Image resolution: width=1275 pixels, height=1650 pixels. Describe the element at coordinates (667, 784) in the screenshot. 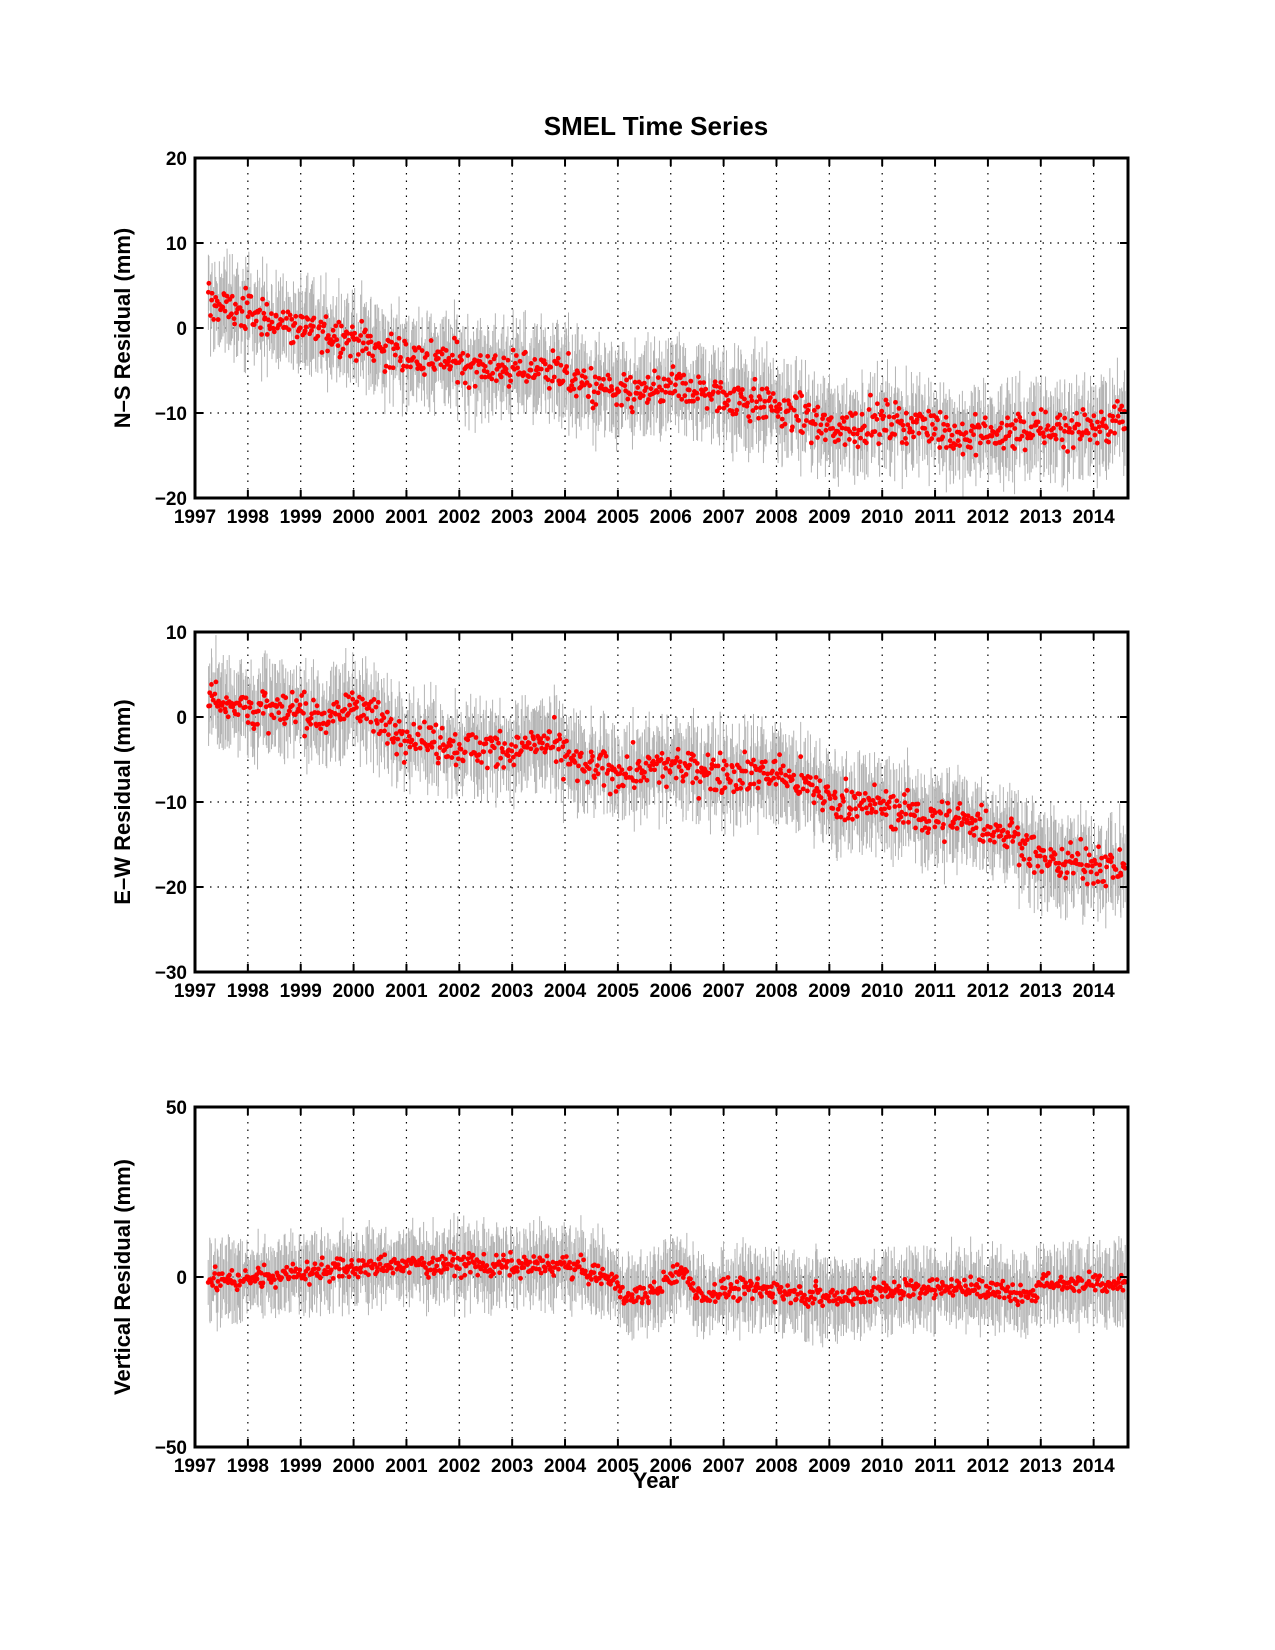

I see `panel-1-data-points` at that location.